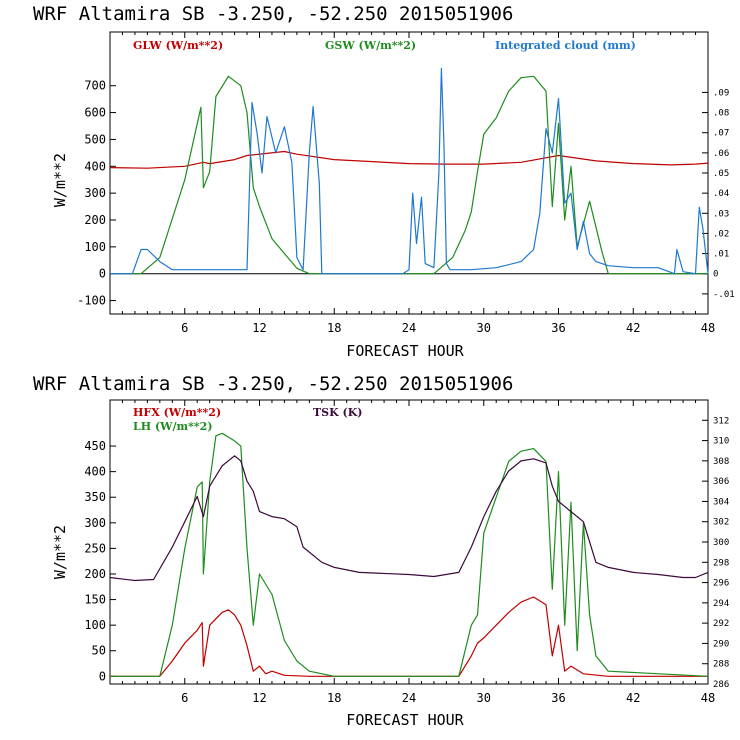 The image size is (740, 740). Describe the element at coordinates (173, 426) in the screenshot. I see `panel2-legend-lh: LH (W/m**2)` at that location.